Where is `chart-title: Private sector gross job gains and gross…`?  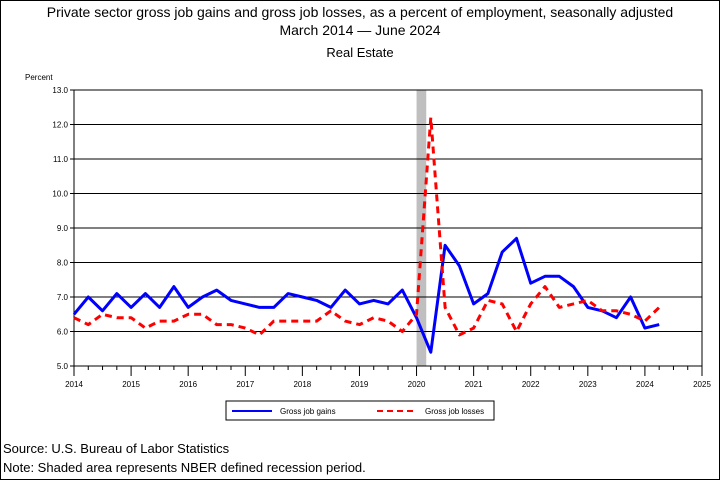 chart-title: Private sector gross job gains and gross… is located at coordinates (360, 12).